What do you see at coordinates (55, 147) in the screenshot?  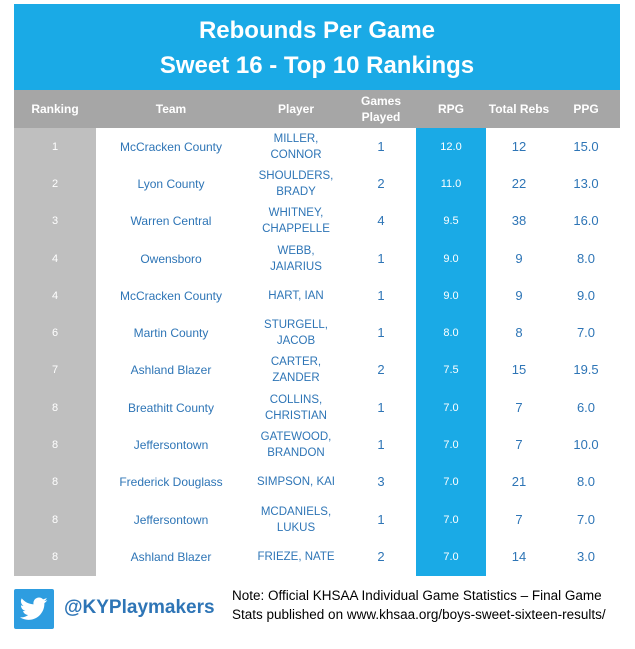 I see `cell-rank: 1` at bounding box center [55, 147].